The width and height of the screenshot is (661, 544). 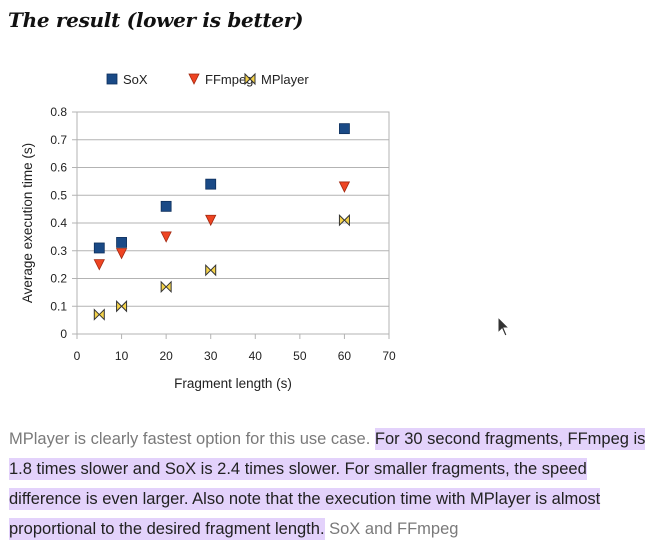 I want to click on y-tick-label: 0.7, so click(x=58, y=140).